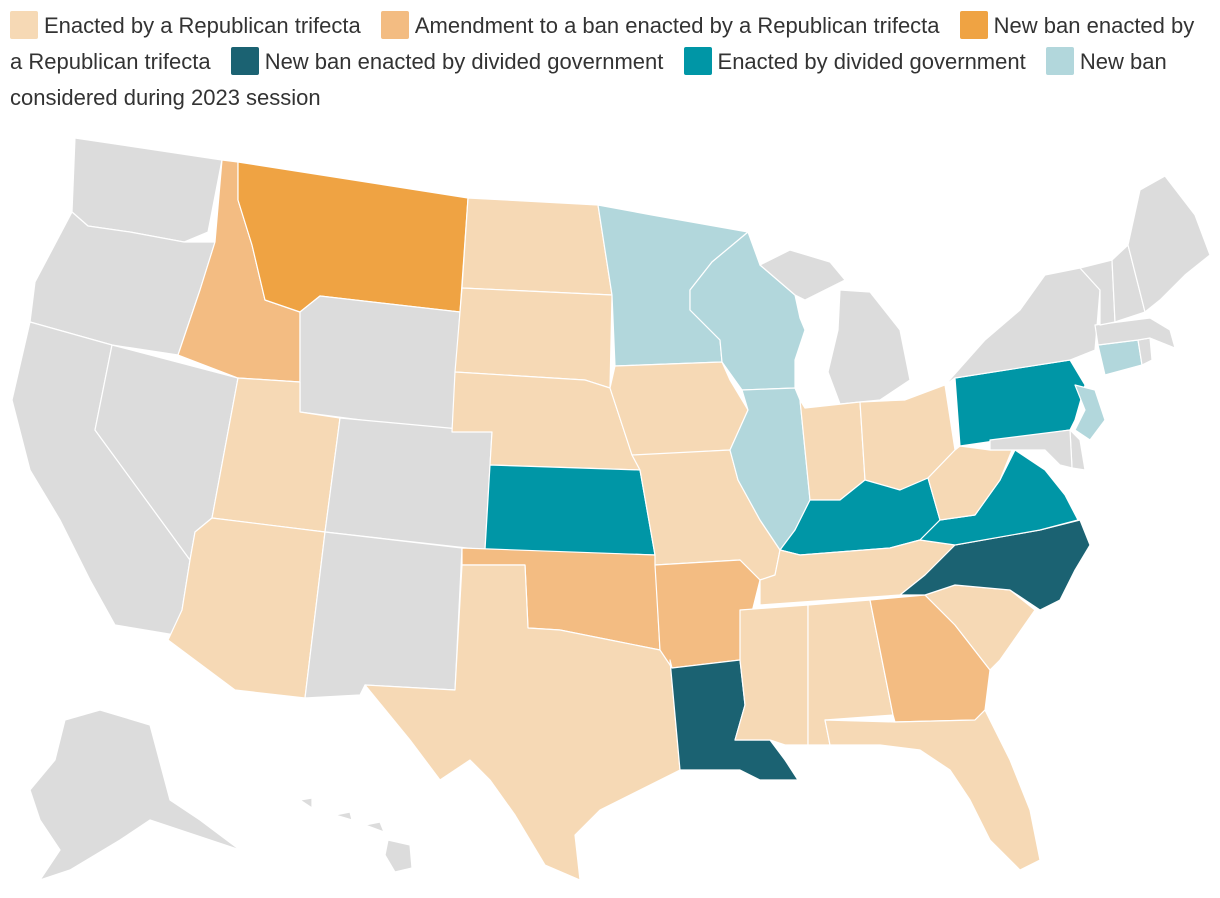 The image size is (1220, 898). Describe the element at coordinates (380, 364) in the screenshot. I see `state-WY` at that location.